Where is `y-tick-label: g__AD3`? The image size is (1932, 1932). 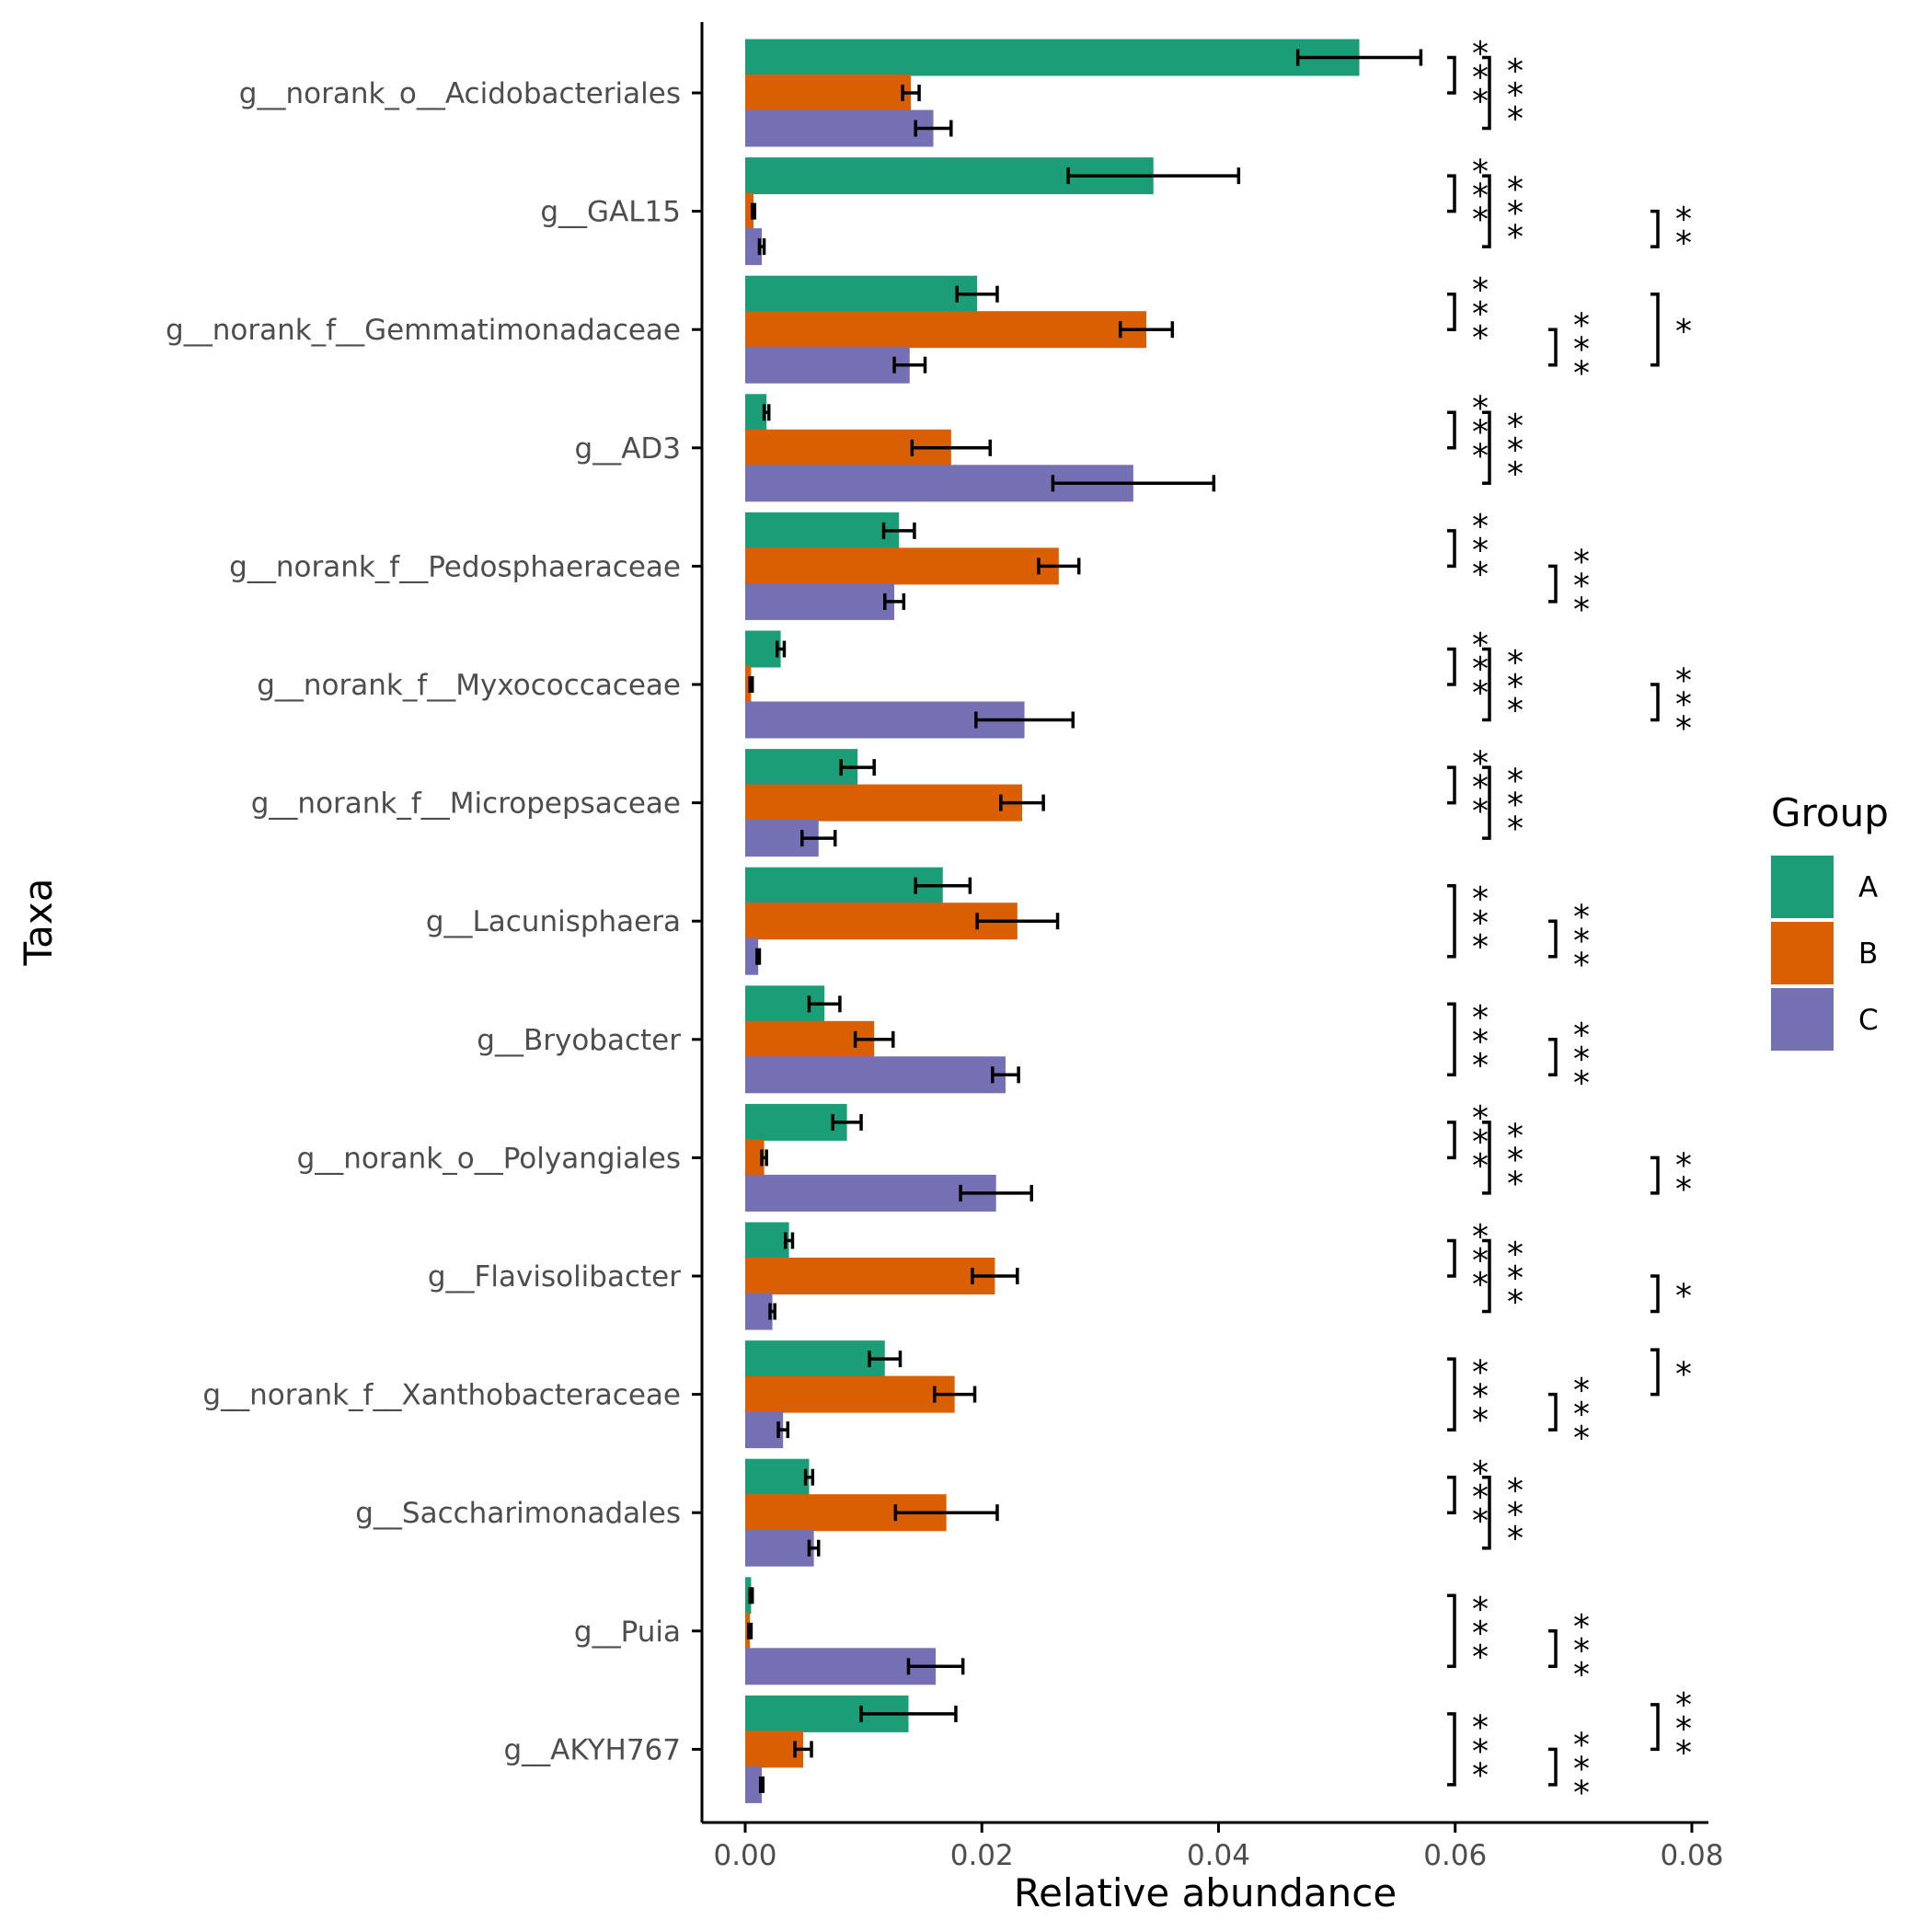
y-tick-label: g__AD3 is located at coordinates (628, 449).